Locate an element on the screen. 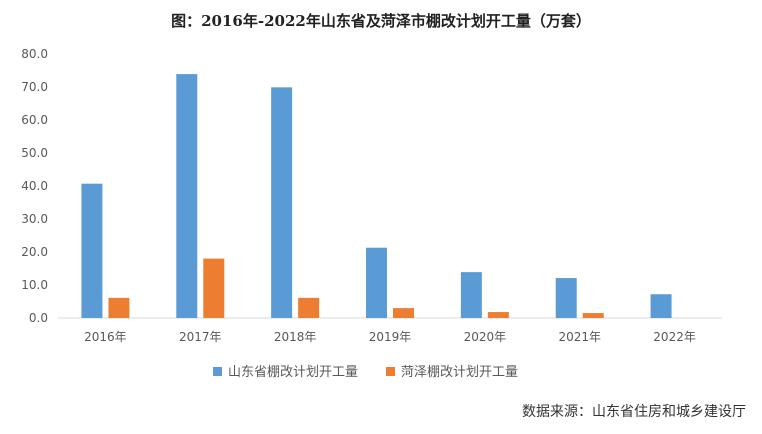 This screenshot has height=434, width=762. x-axis: 2016年 2017年 2018年 2019年 2020年 2021年 2022年 is located at coordinates (390, 337).